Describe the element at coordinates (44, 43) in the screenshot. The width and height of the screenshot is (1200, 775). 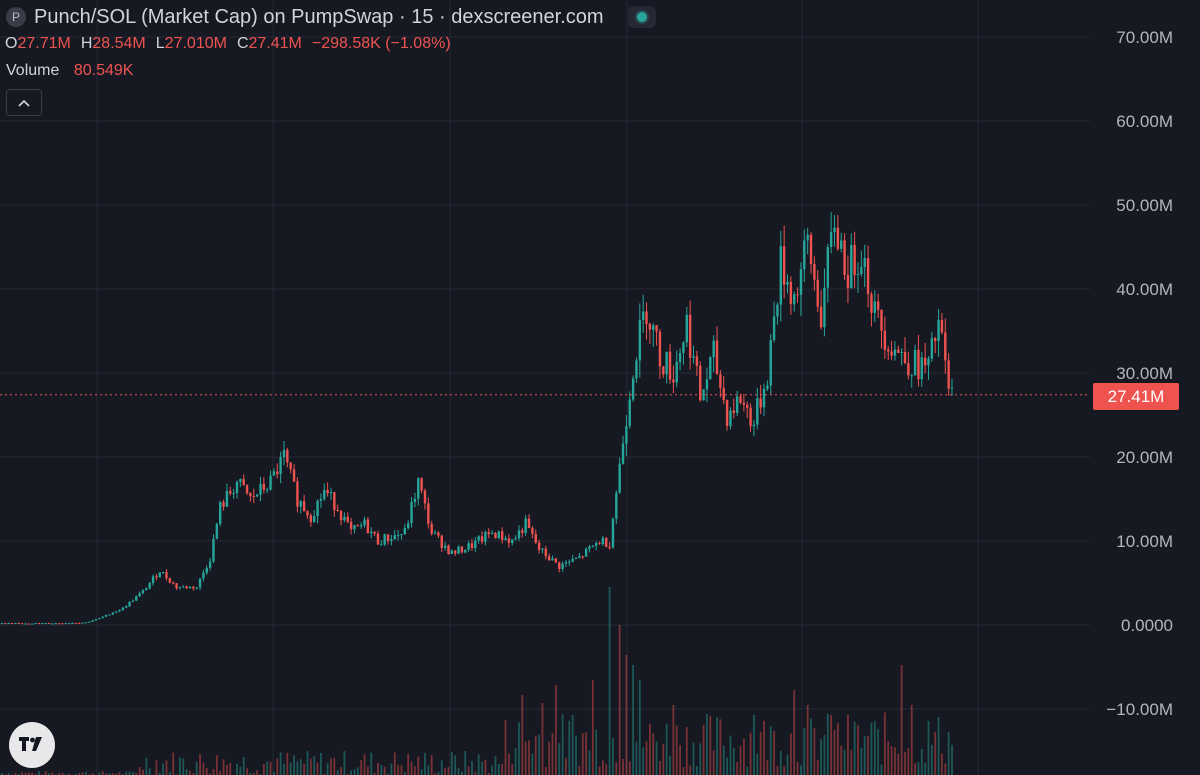
I see `open-value: 27.71M` at that location.